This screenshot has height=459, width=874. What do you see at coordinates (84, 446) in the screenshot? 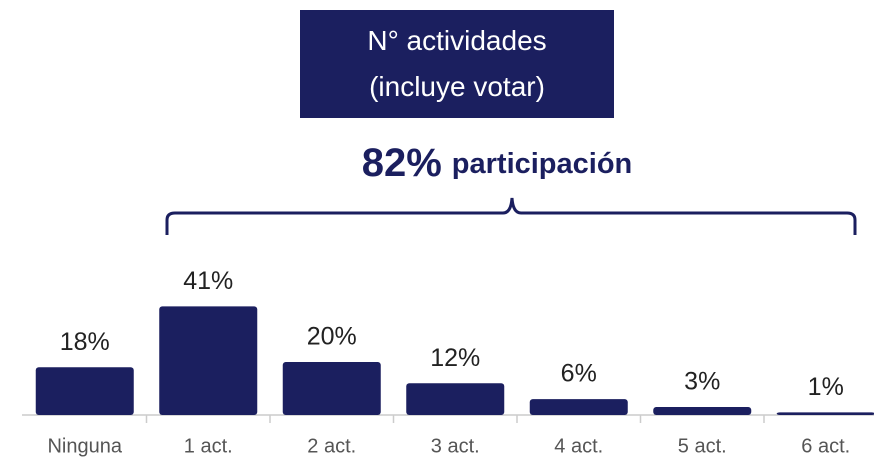
I see `x-tick-label: Ninguna` at bounding box center [84, 446].